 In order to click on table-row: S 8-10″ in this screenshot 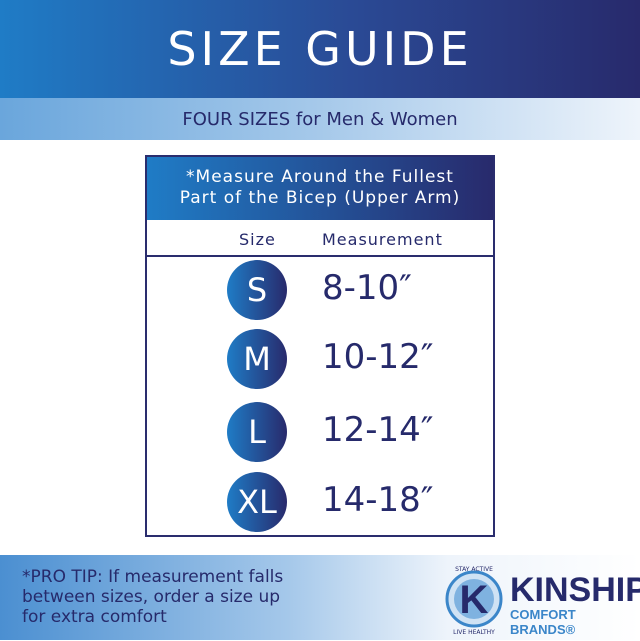, I will do `click(320, 290)`.